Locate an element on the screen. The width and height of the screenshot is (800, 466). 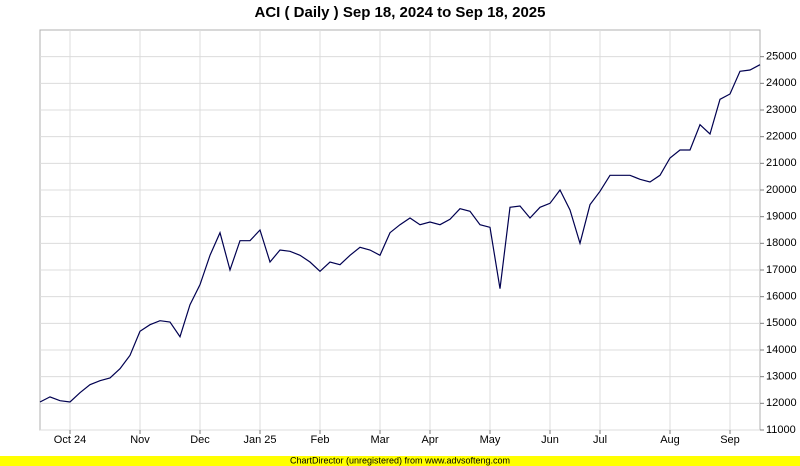
y-tick-label: 12000 is located at coordinates (781, 403).